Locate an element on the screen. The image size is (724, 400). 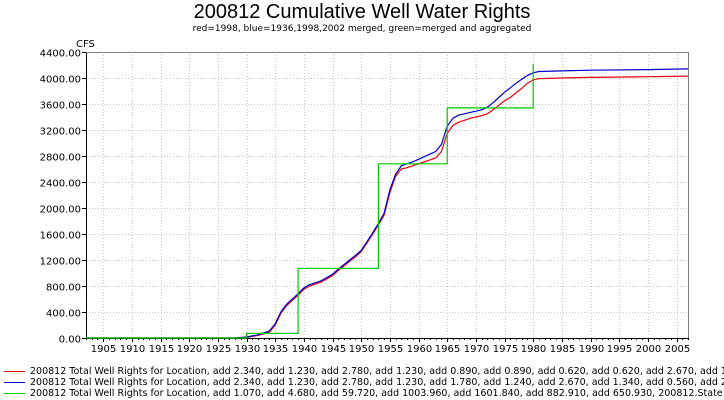
x-tick-label: 2000 is located at coordinates (648, 349).